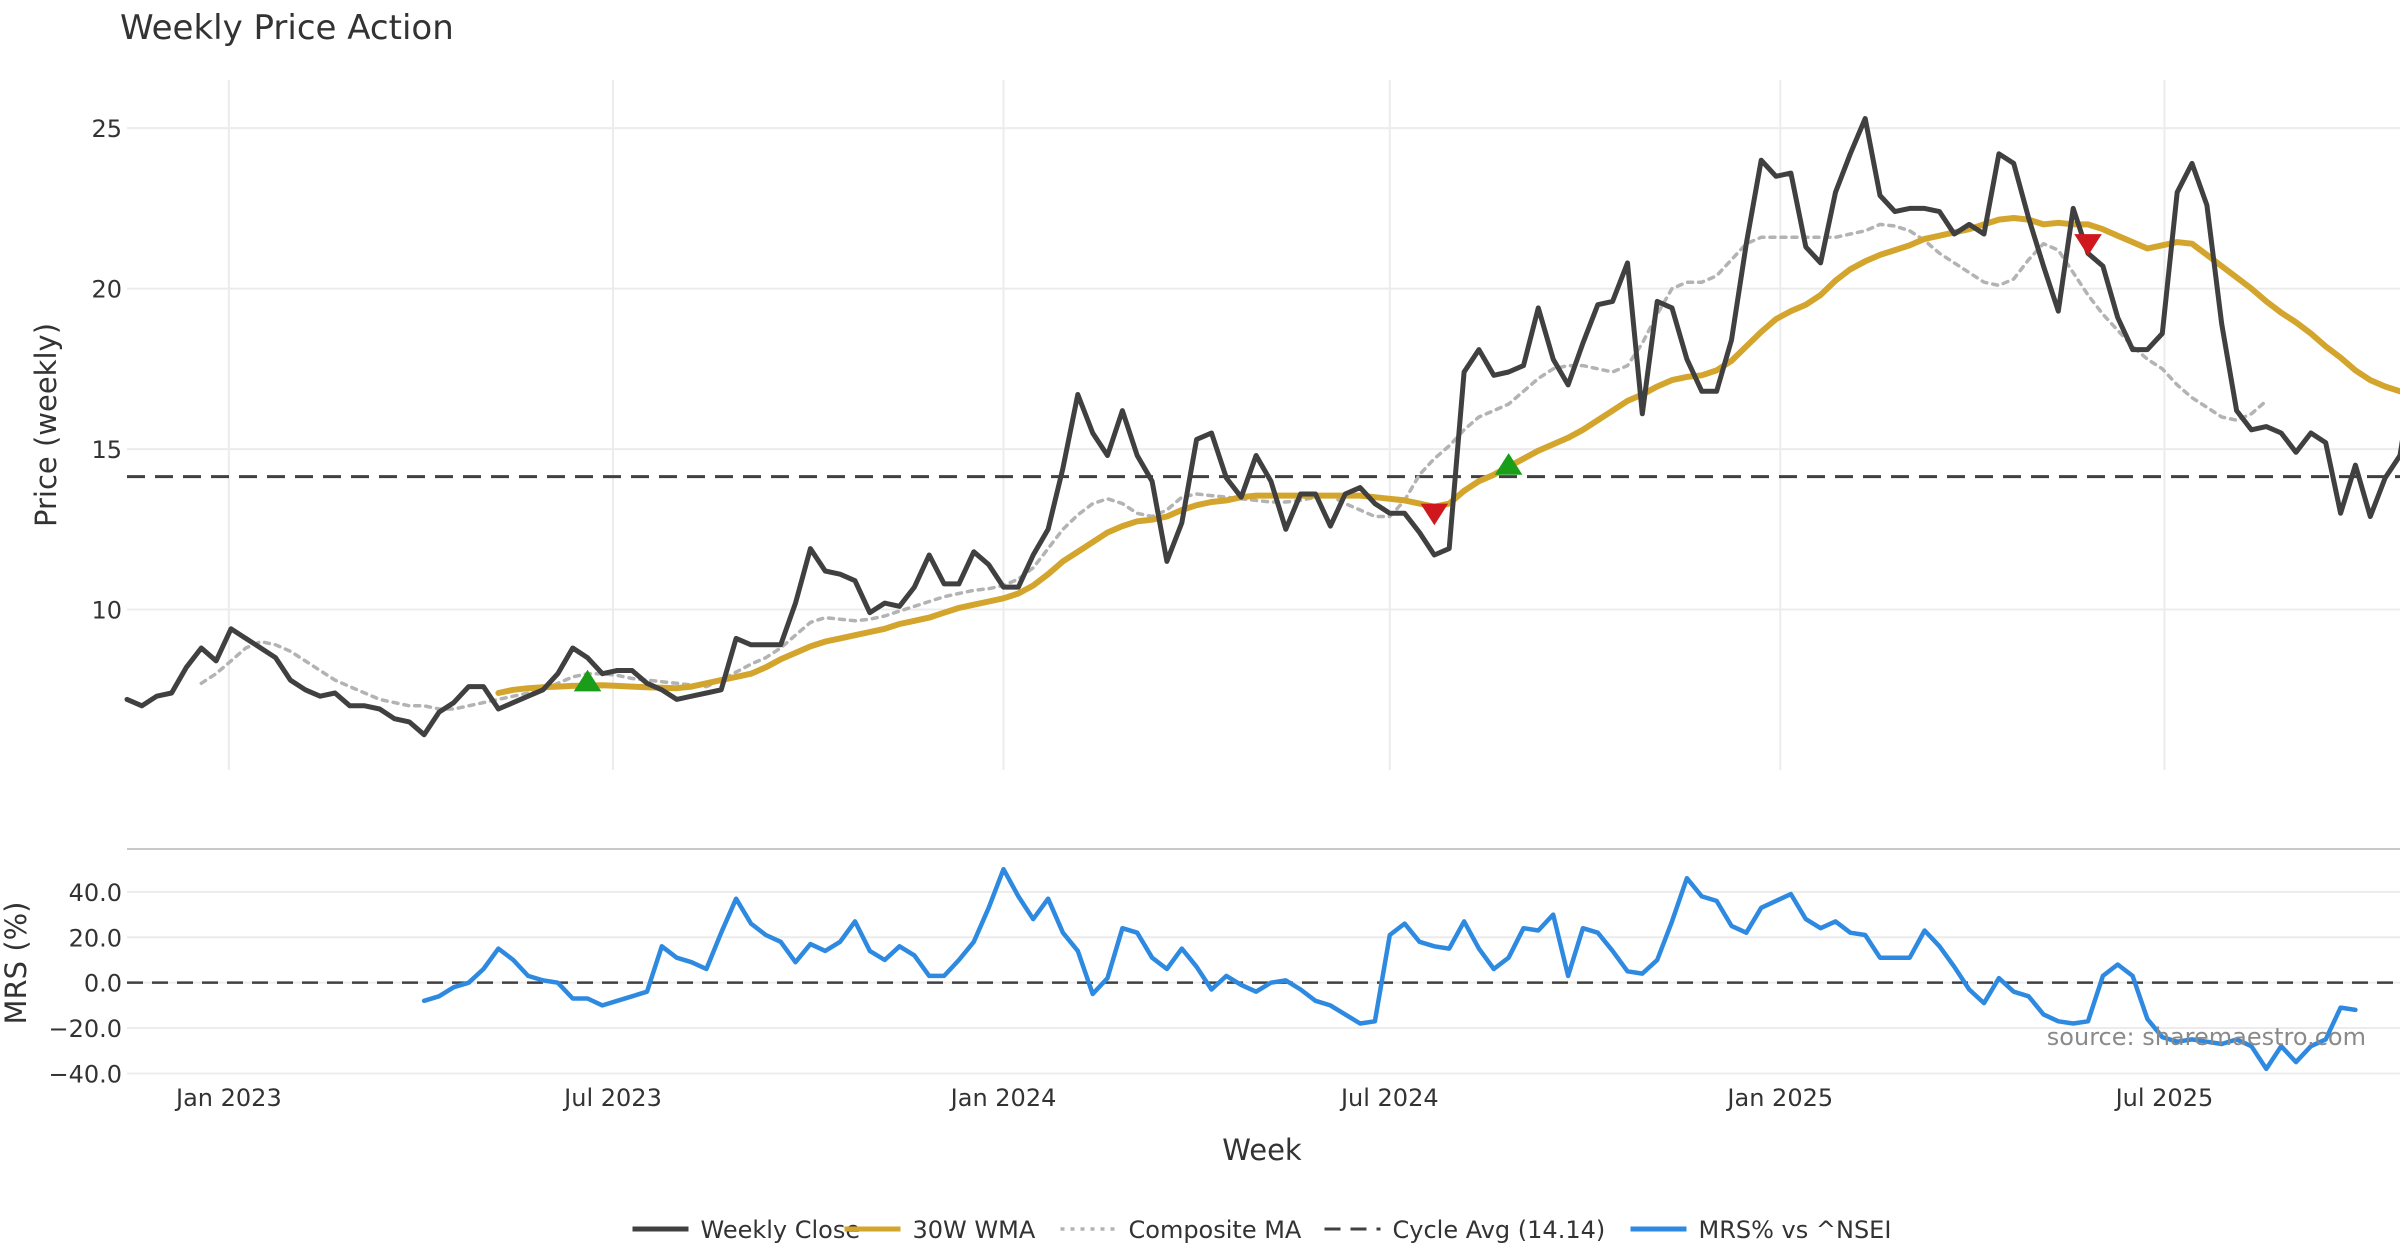 The width and height of the screenshot is (2400, 1260). Describe the element at coordinates (781, 1230) in the screenshot. I see `legend-label: Weekly Close` at that location.